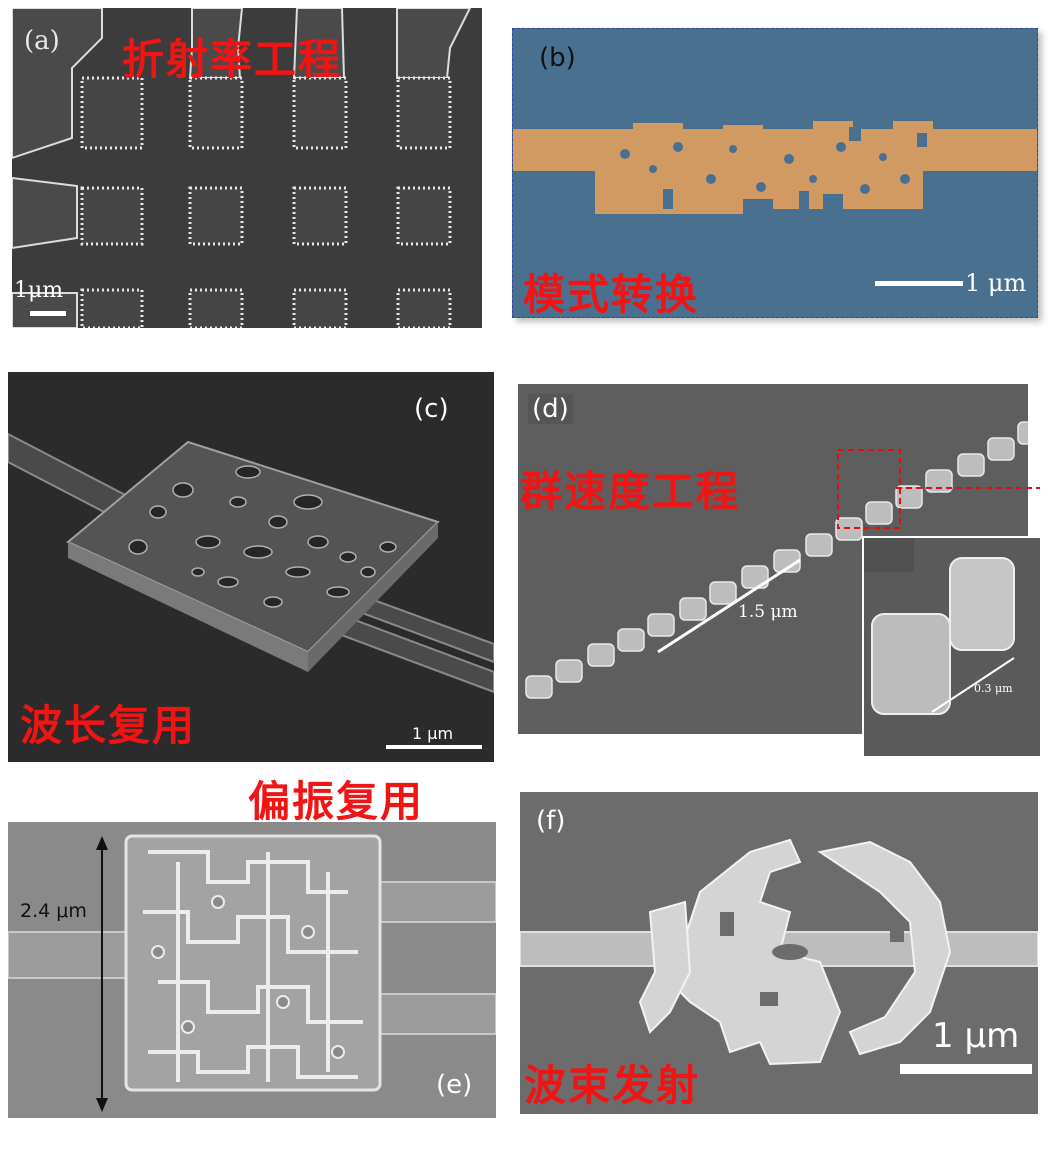 Image resolution: width=1053 pixels, height=1162 pixels. I want to click on panel-d-label: (d), so click(550, 409).